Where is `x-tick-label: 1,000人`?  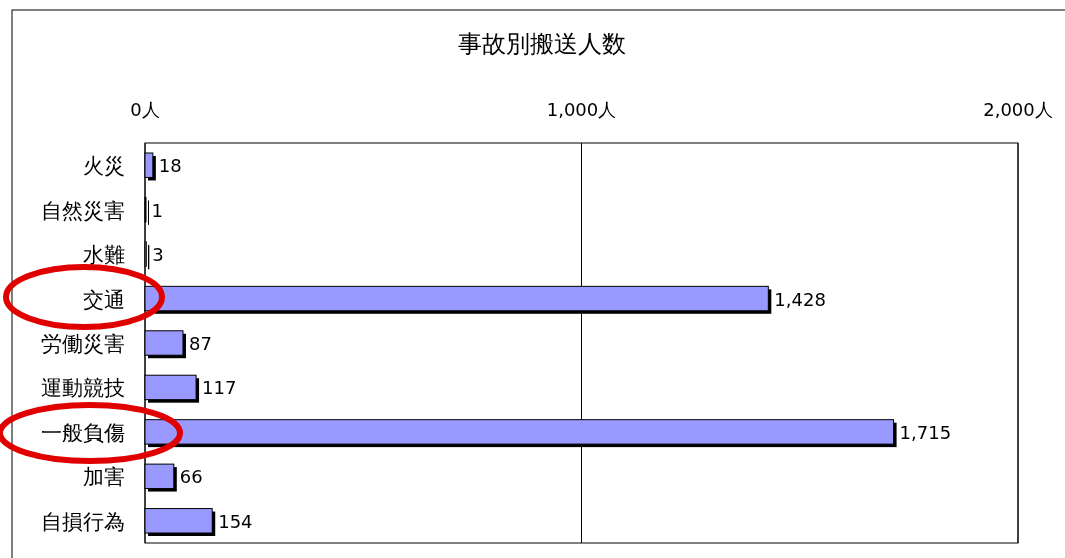 x-tick-label: 1,000人 is located at coordinates (581, 109).